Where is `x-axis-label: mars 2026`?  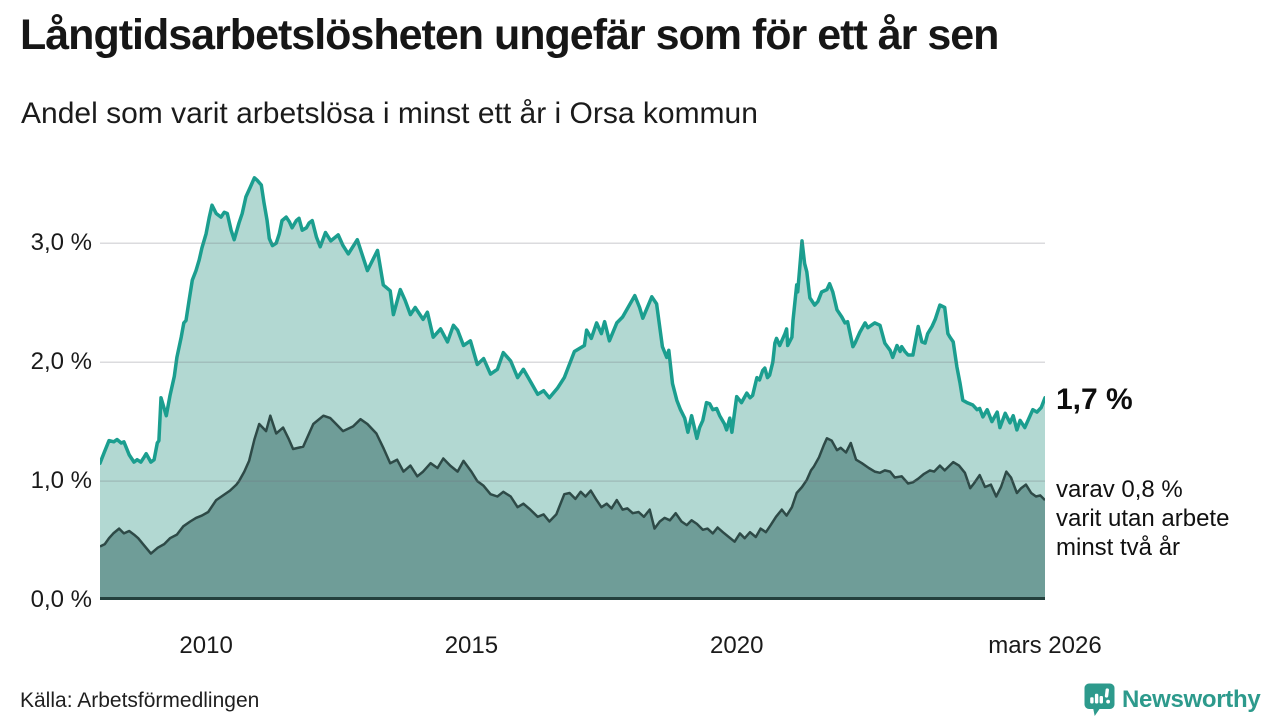
x-axis-label: mars 2026 is located at coordinates (1045, 645).